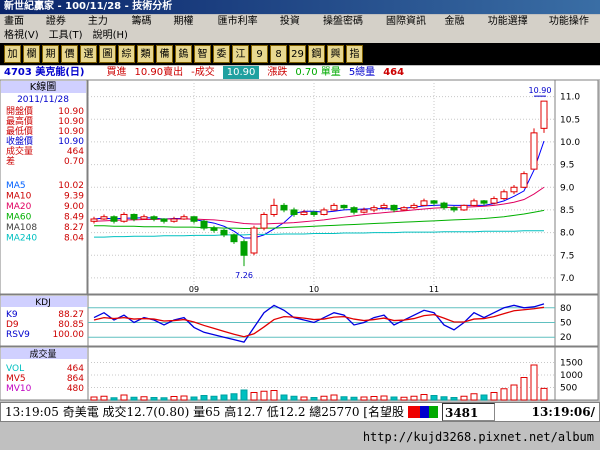  I want to click on ma-label: MA60, so click(19, 218).